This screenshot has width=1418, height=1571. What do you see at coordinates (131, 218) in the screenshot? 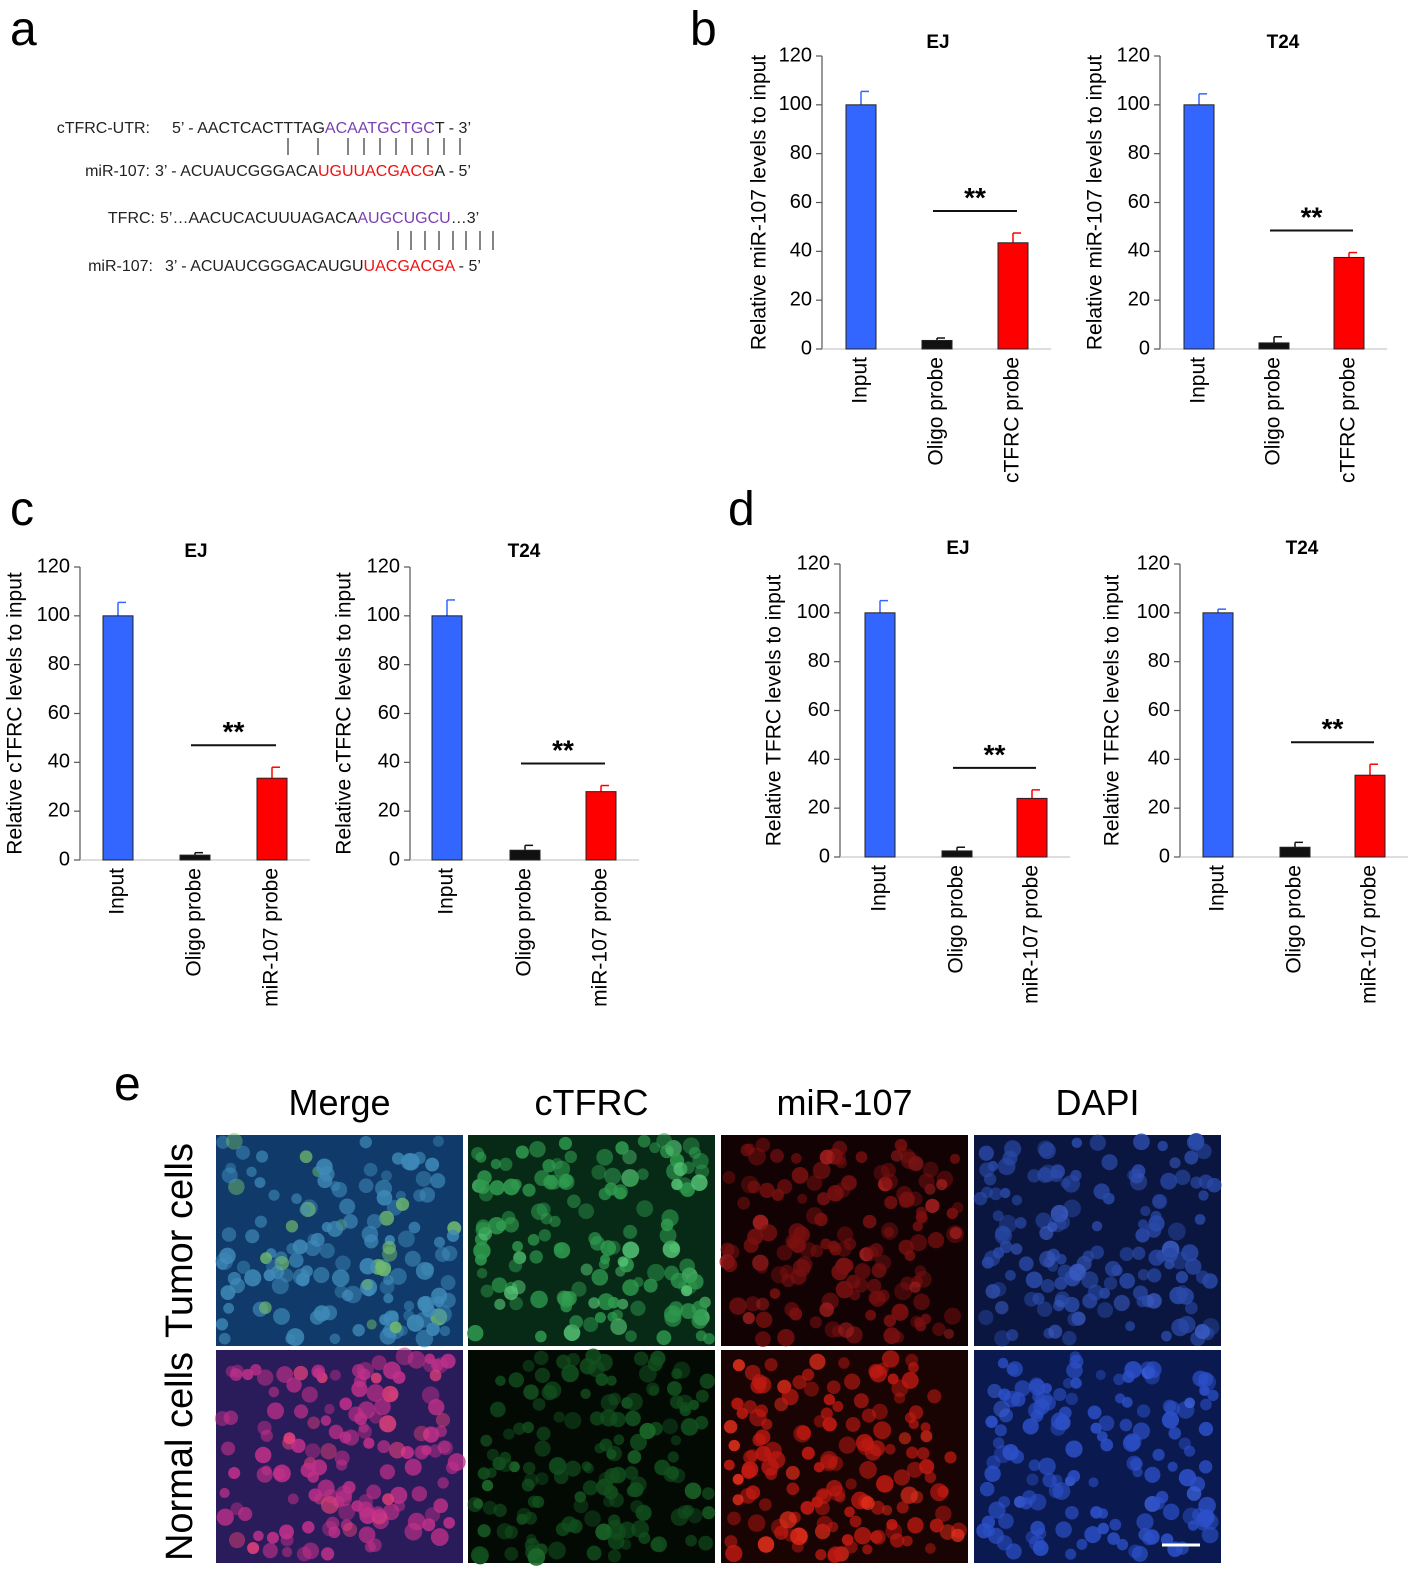
I see `sequence-label: TFRC:` at bounding box center [131, 218].